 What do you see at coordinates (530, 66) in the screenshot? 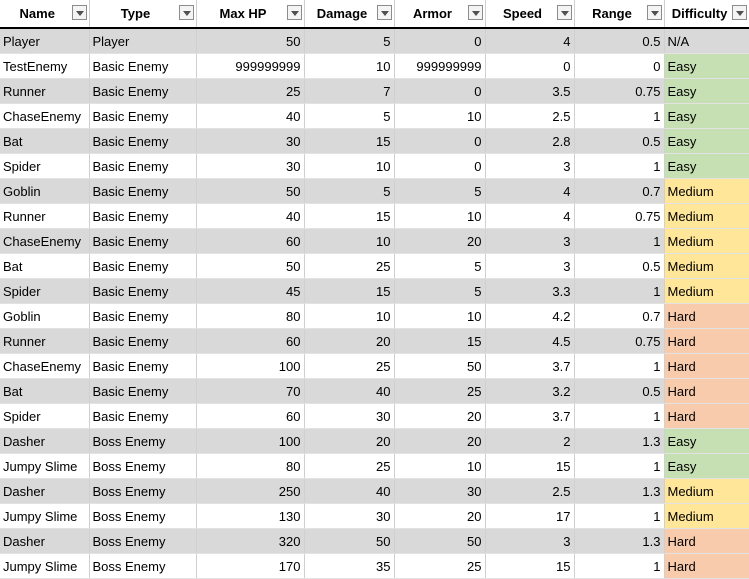
I see `cell-speed: 0` at bounding box center [530, 66].